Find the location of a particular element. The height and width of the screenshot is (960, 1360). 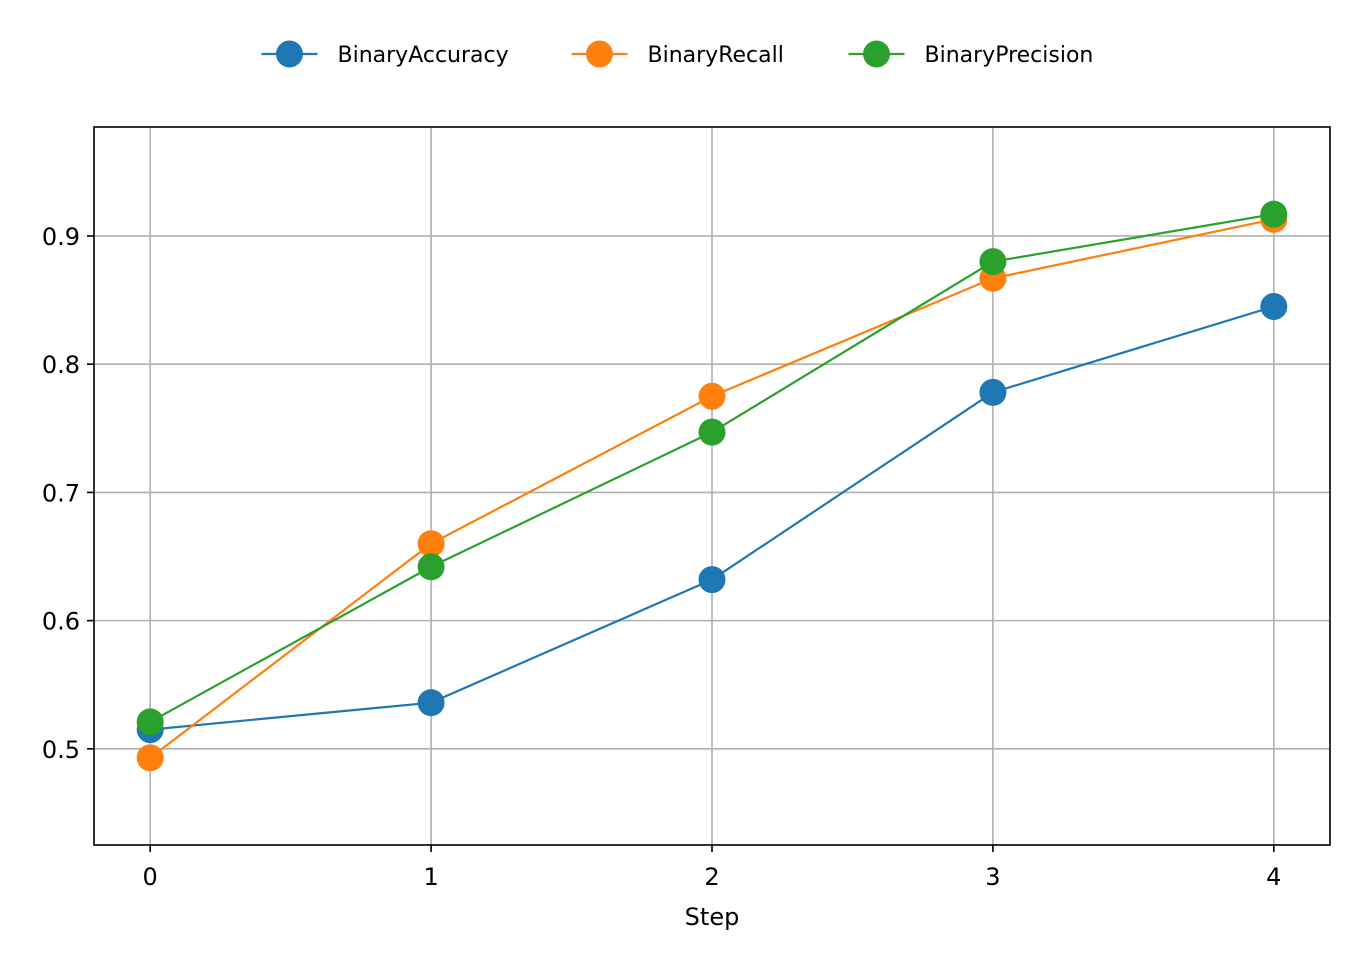

x-tick-label: 0 is located at coordinates (150, 877).